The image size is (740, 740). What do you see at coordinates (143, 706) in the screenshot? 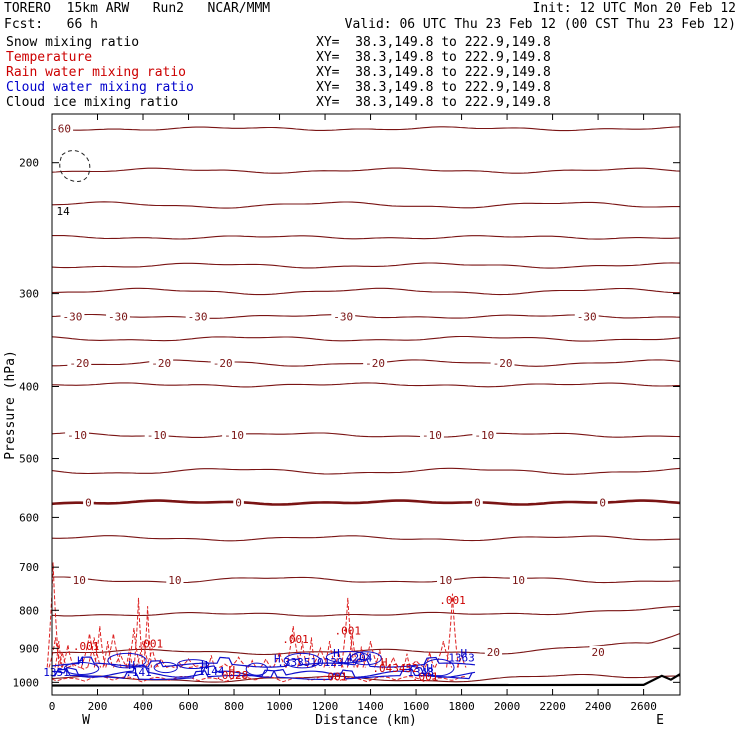
I see `x-tick-label: 400` at bounding box center [143, 706].